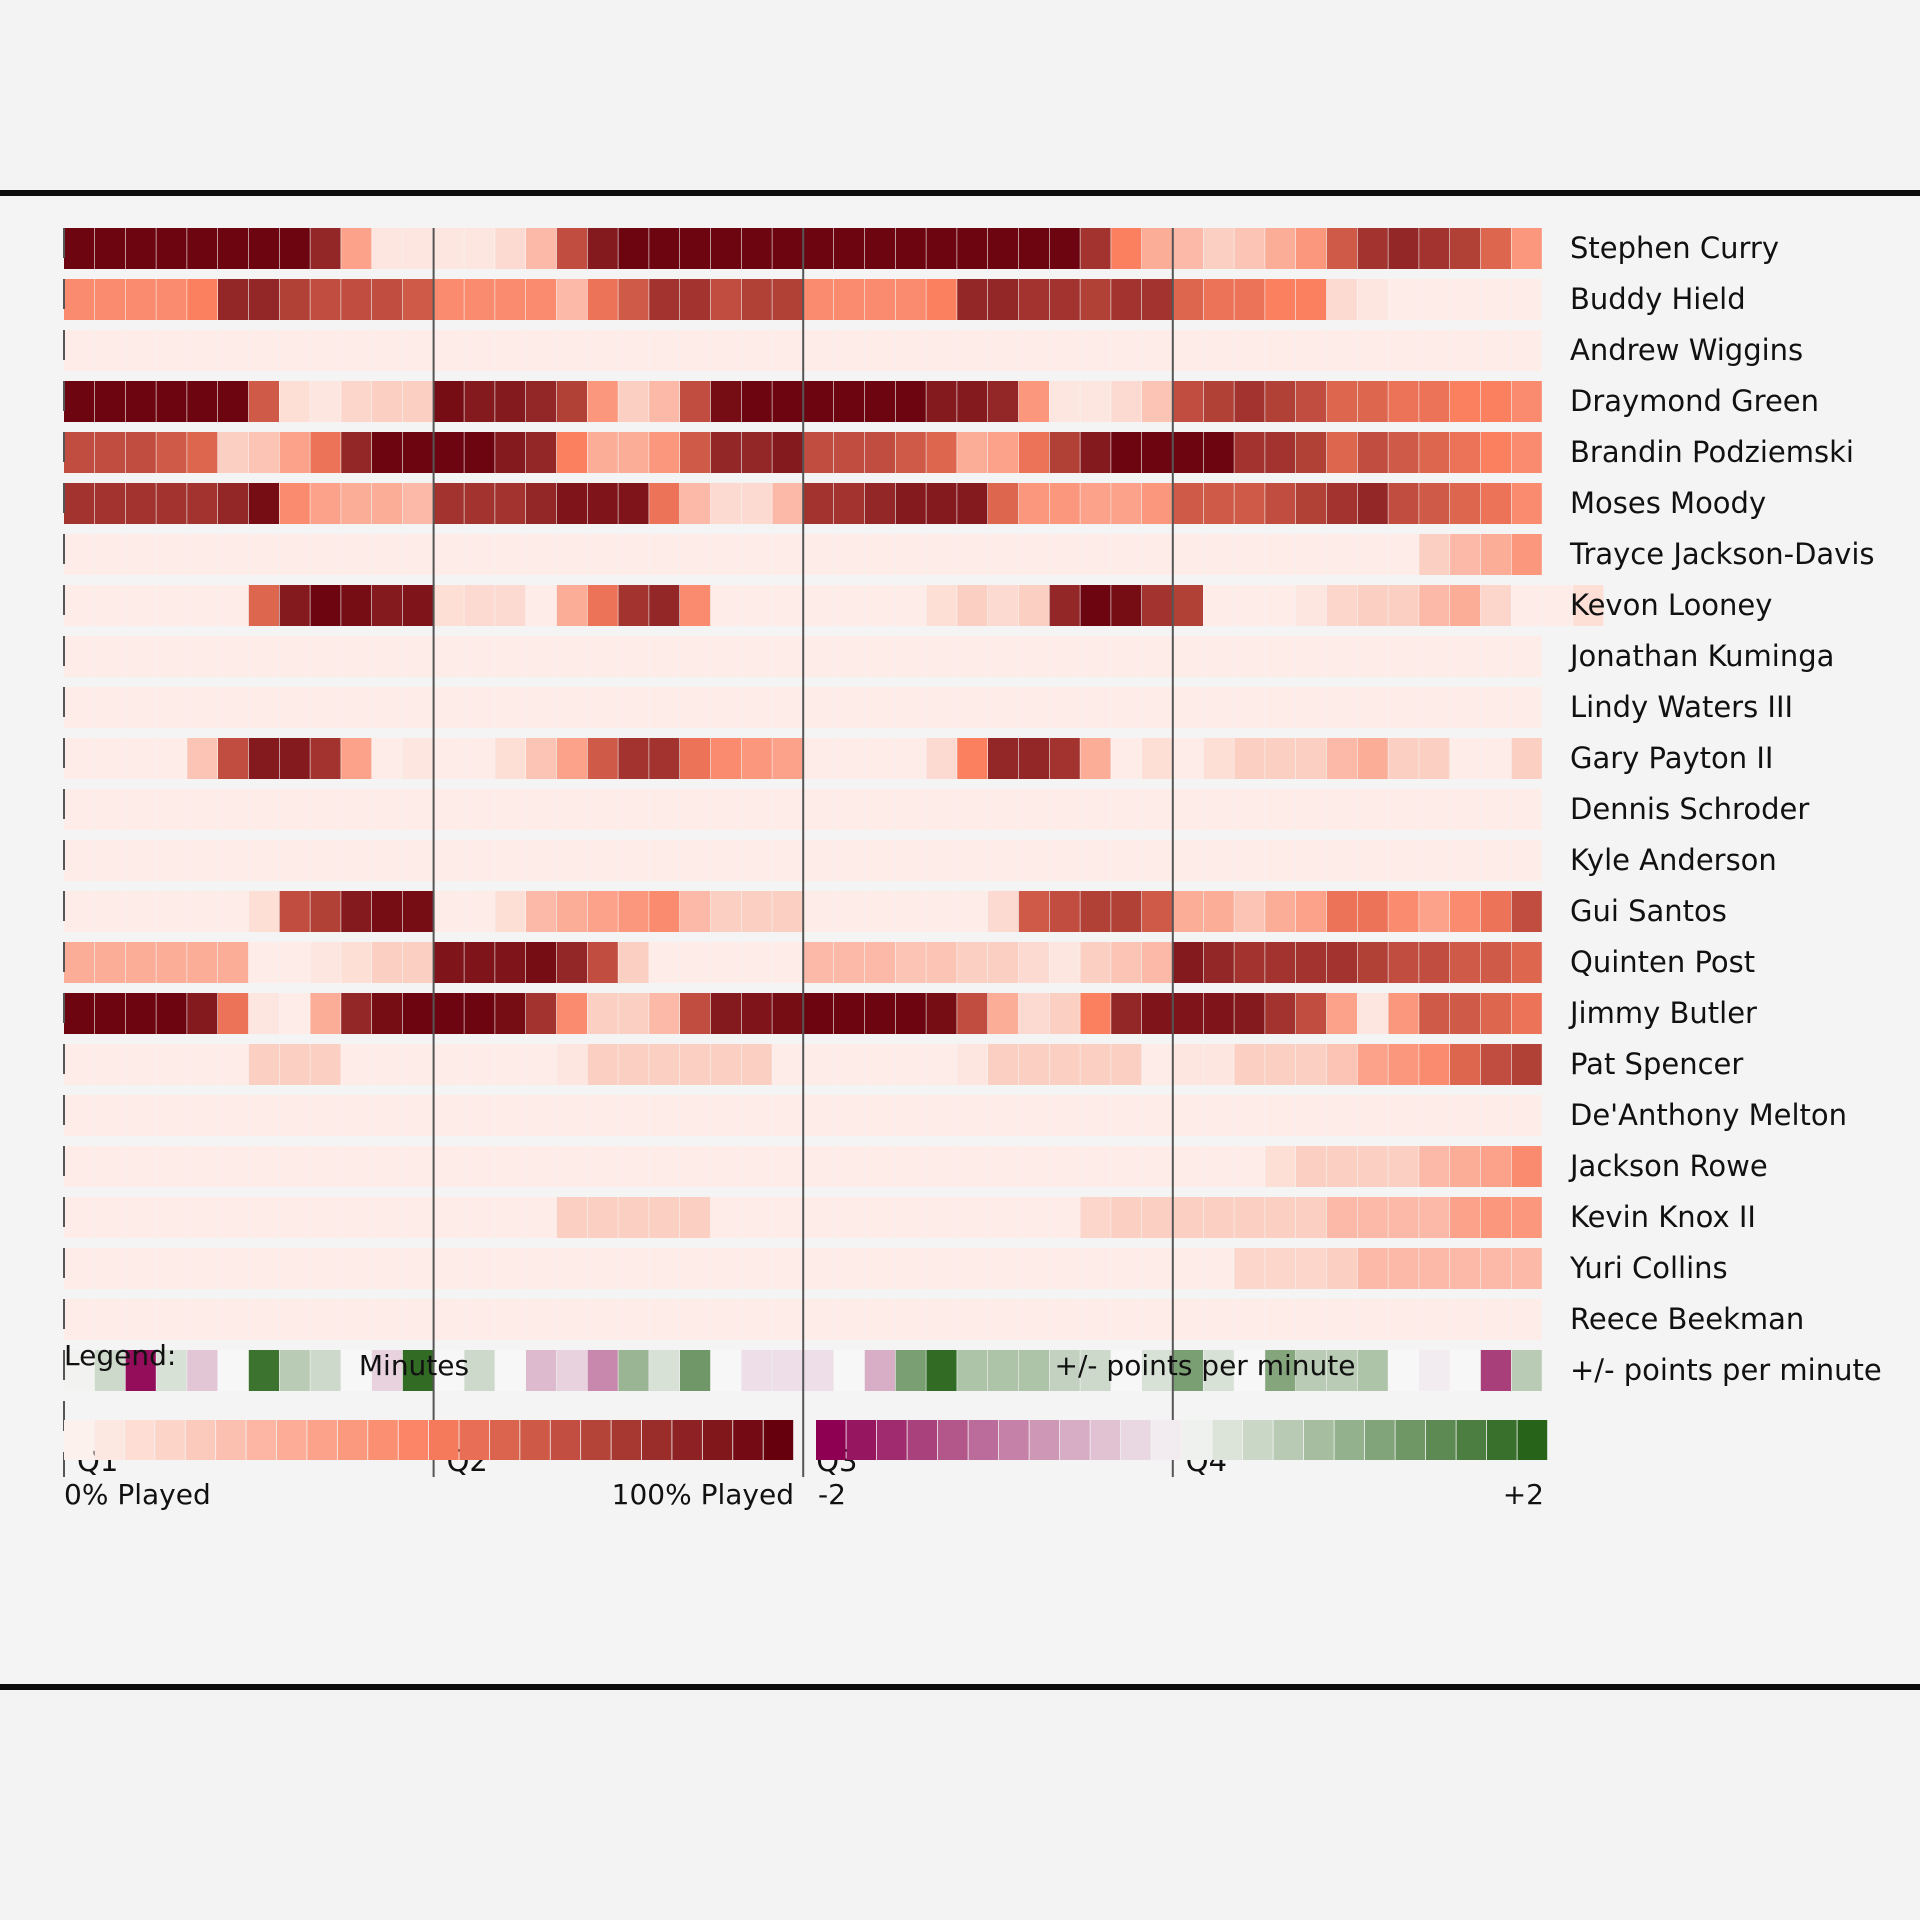 The image size is (1920, 1920). I want to click on player-label: Stephen Curry, so click(1674, 248).